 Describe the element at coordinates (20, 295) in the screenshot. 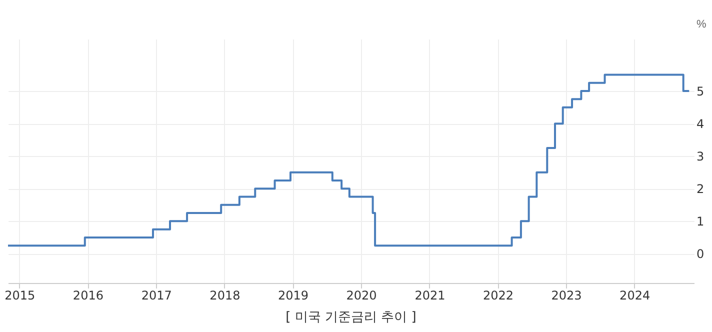

I see `x-tick-label: 2015` at that location.